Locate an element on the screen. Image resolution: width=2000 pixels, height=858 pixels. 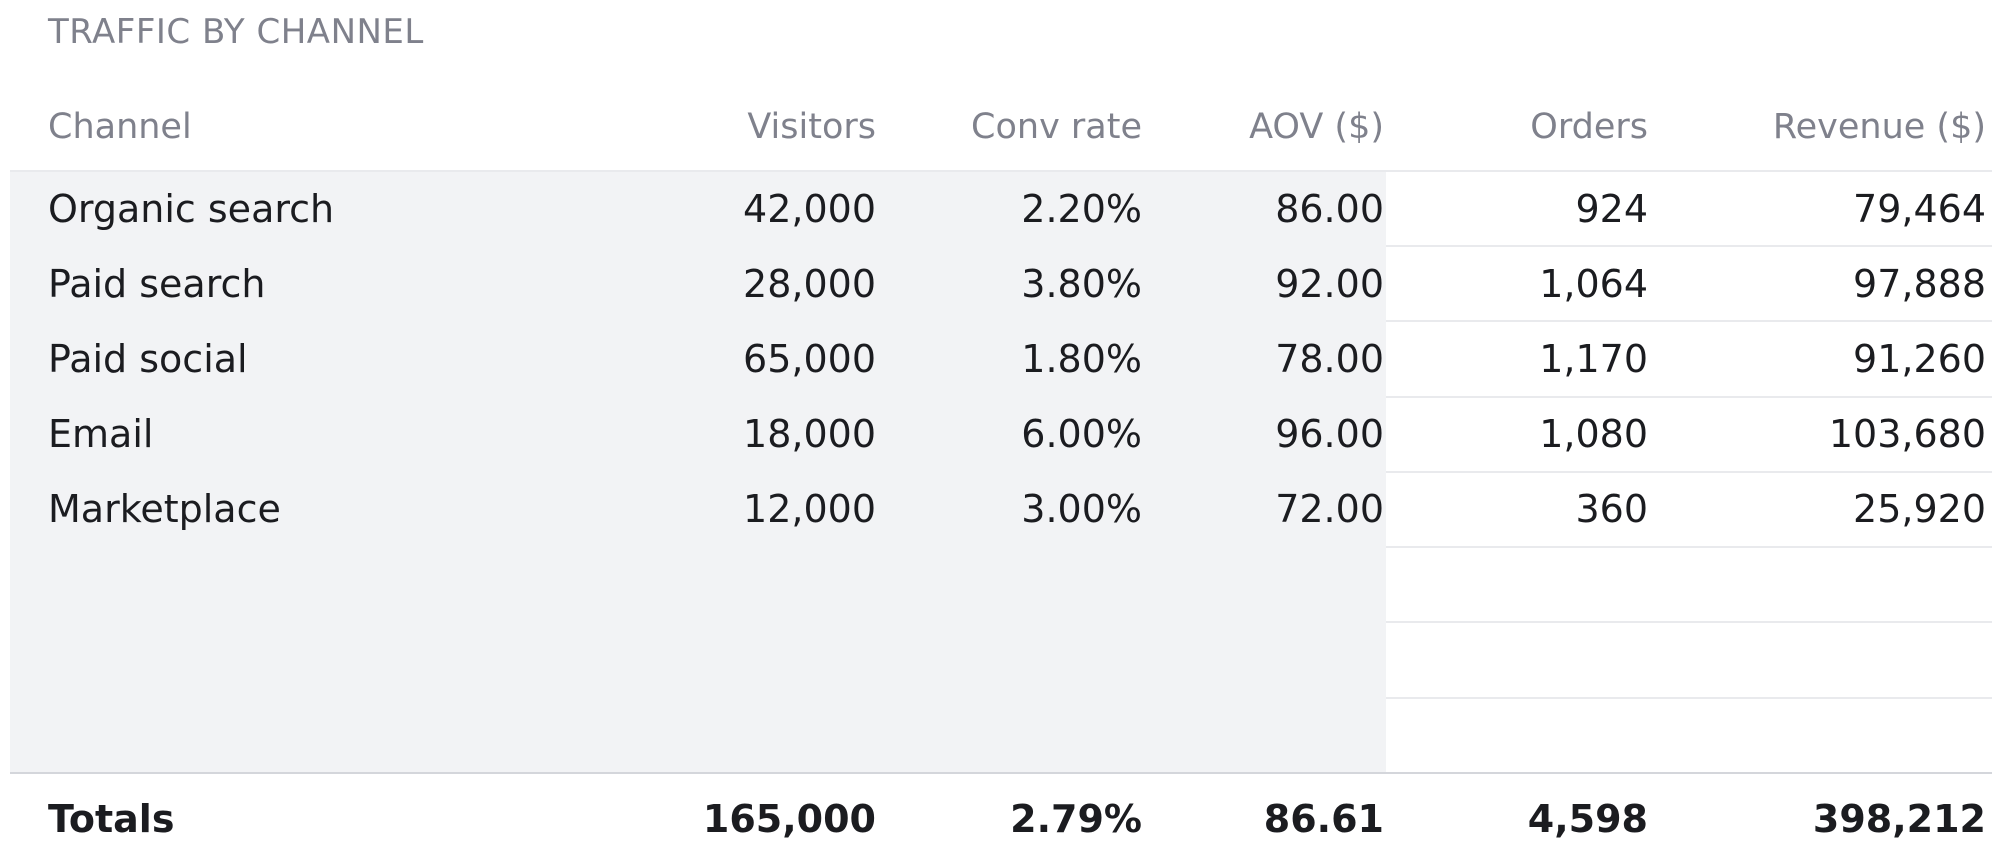
cell-visitors: 18,000 is located at coordinates (809, 434).